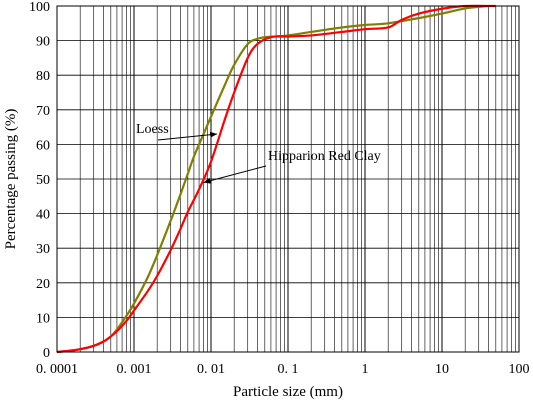 The height and width of the screenshot is (401, 533). What do you see at coordinates (11, 179) in the screenshot?
I see `y-axis-title: Percentage passing (%)` at bounding box center [11, 179].